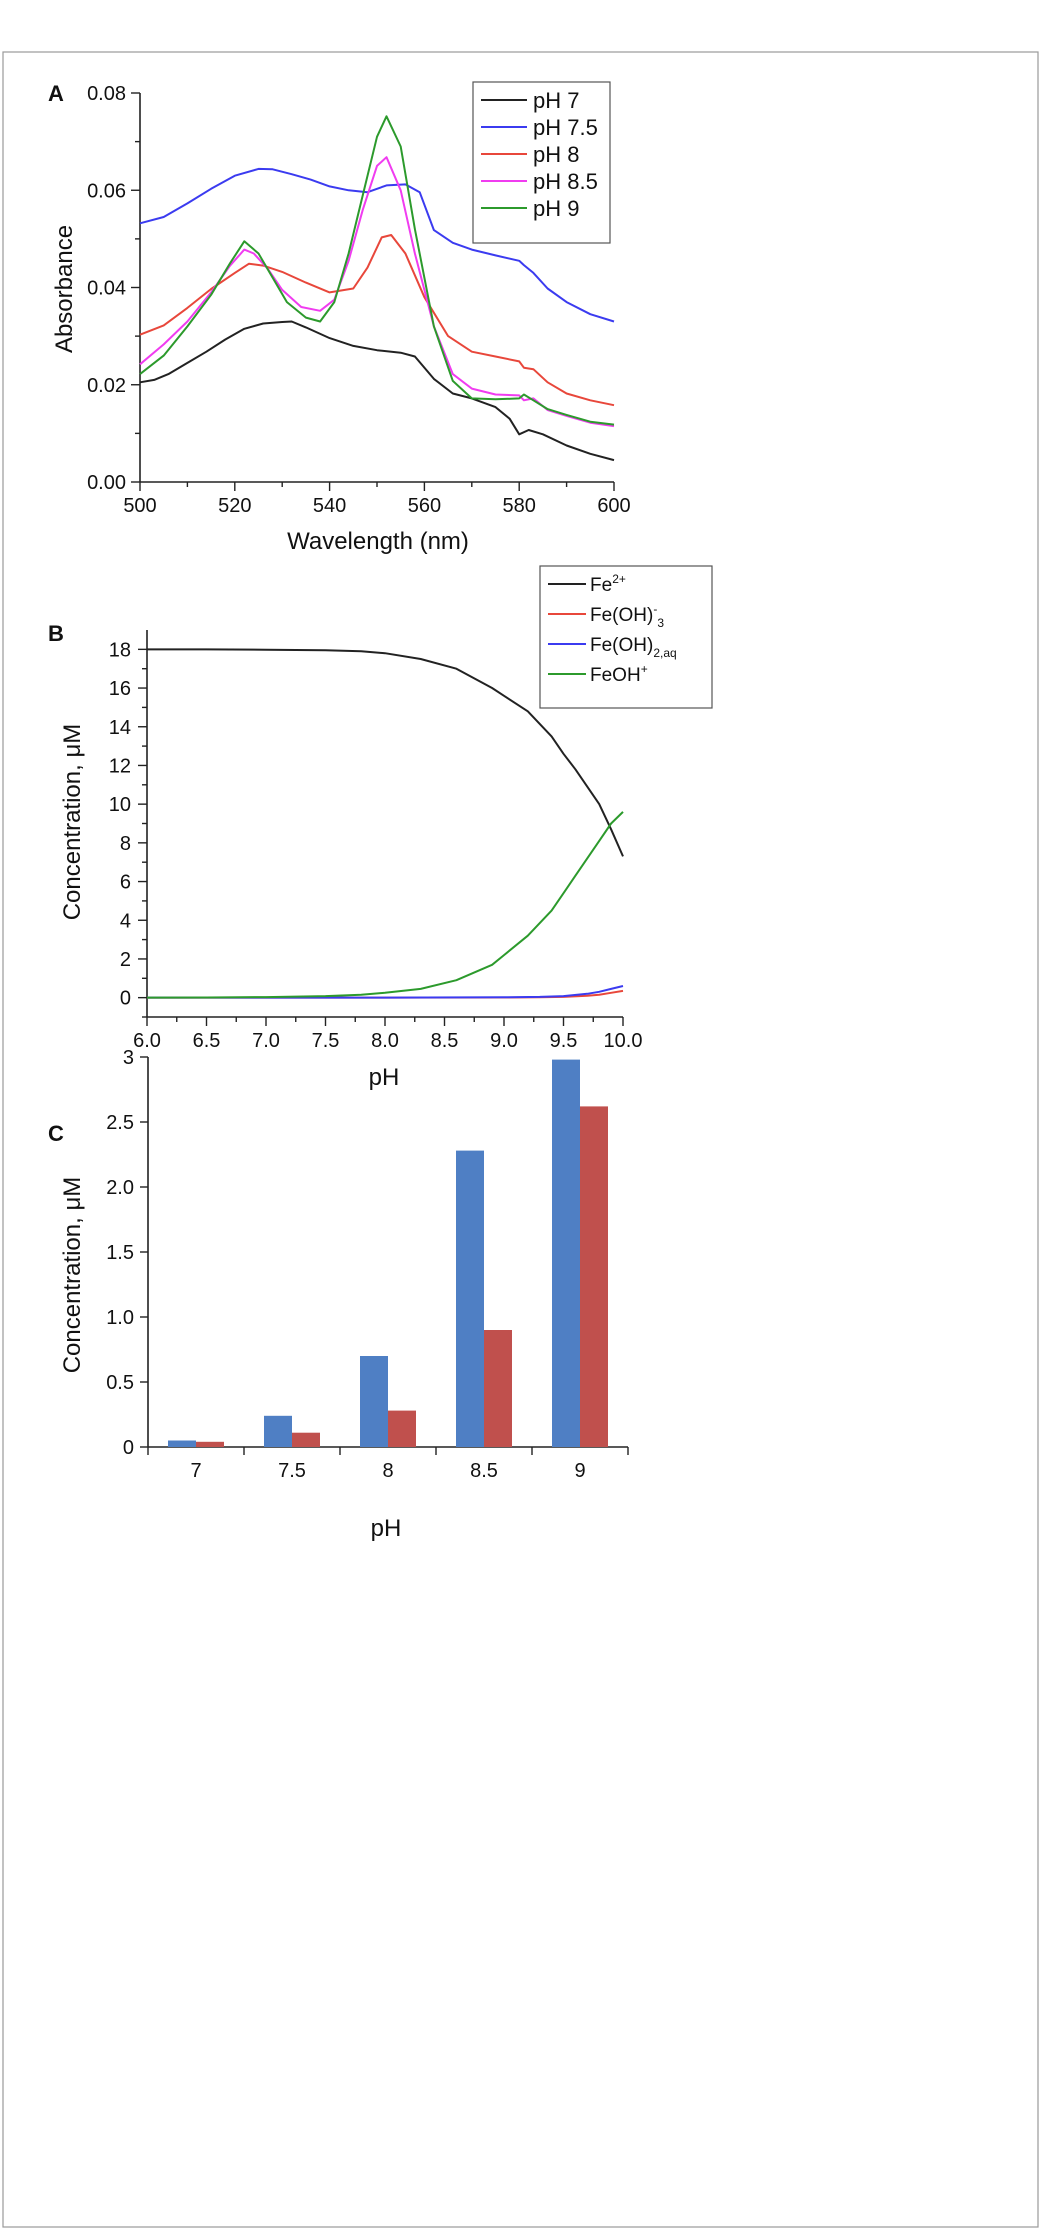 The height and width of the screenshot is (2231, 1041). Describe the element at coordinates (424, 506) in the screenshot. I see `panel-a-x-tick-label: 560` at that location.